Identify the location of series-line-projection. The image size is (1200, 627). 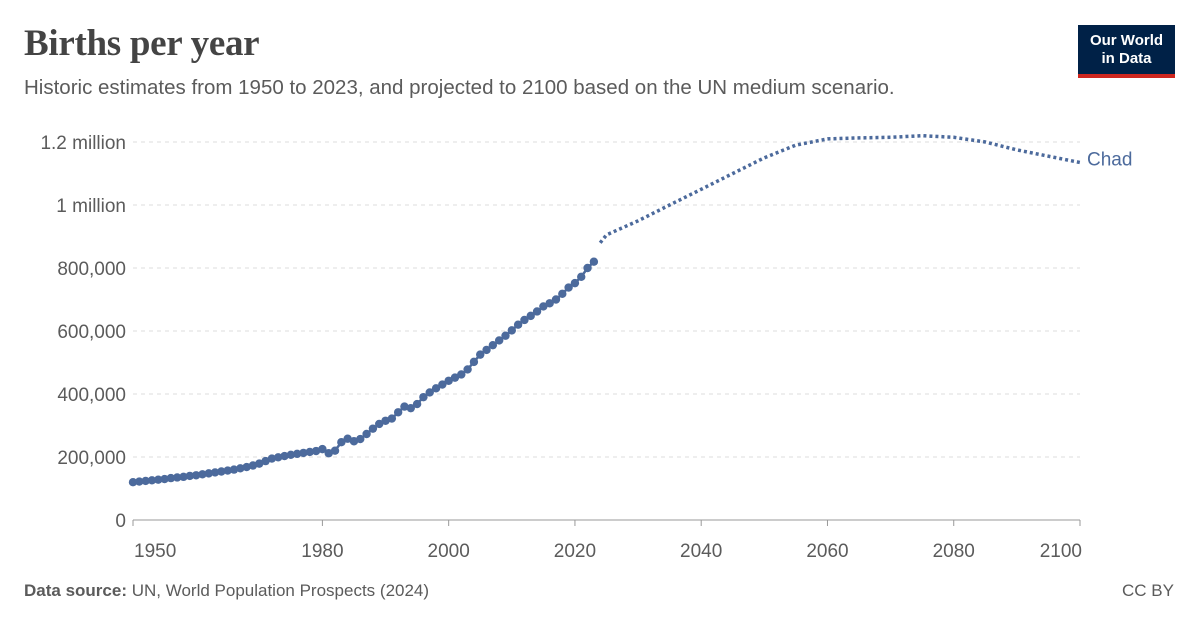
(839, 188).